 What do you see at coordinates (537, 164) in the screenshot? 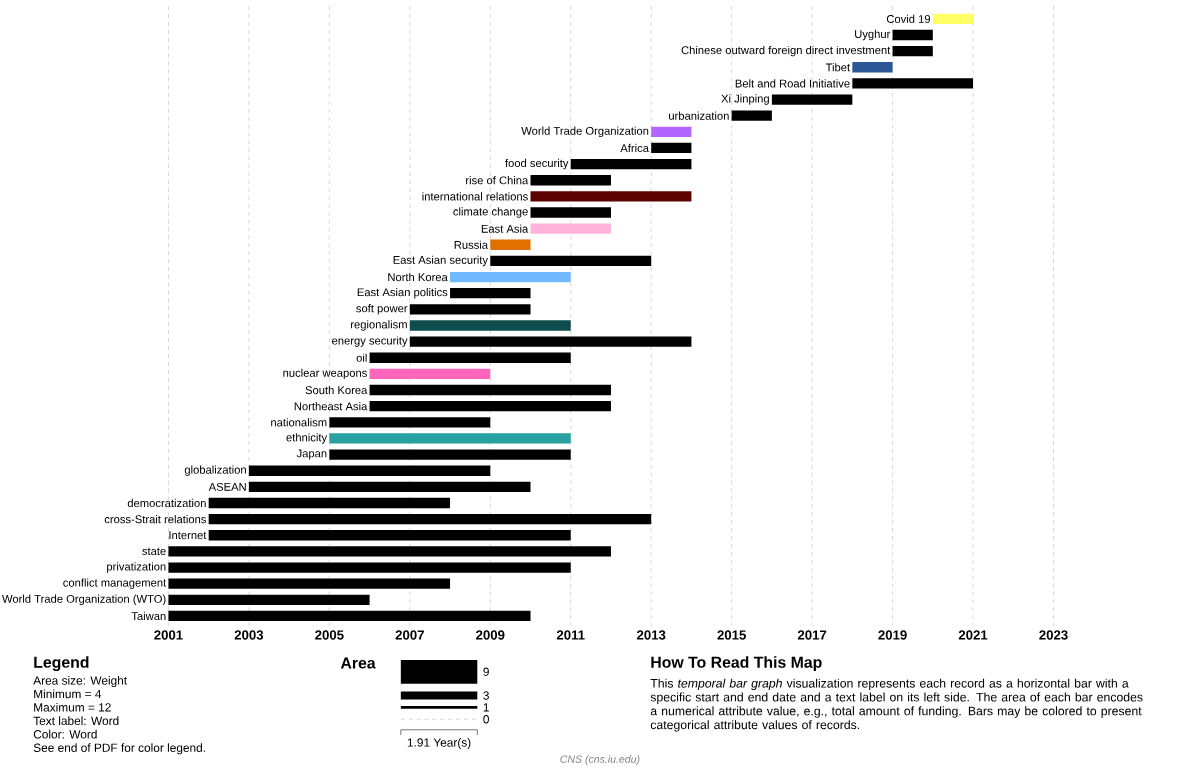
I see `y-tick-label: food security` at bounding box center [537, 164].